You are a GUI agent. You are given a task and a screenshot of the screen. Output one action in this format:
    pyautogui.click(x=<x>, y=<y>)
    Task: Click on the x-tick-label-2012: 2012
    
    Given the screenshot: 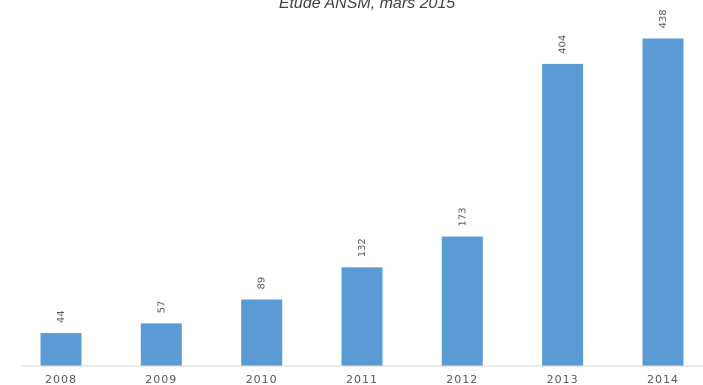 What is the action you would take?
    pyautogui.click(x=462, y=379)
    